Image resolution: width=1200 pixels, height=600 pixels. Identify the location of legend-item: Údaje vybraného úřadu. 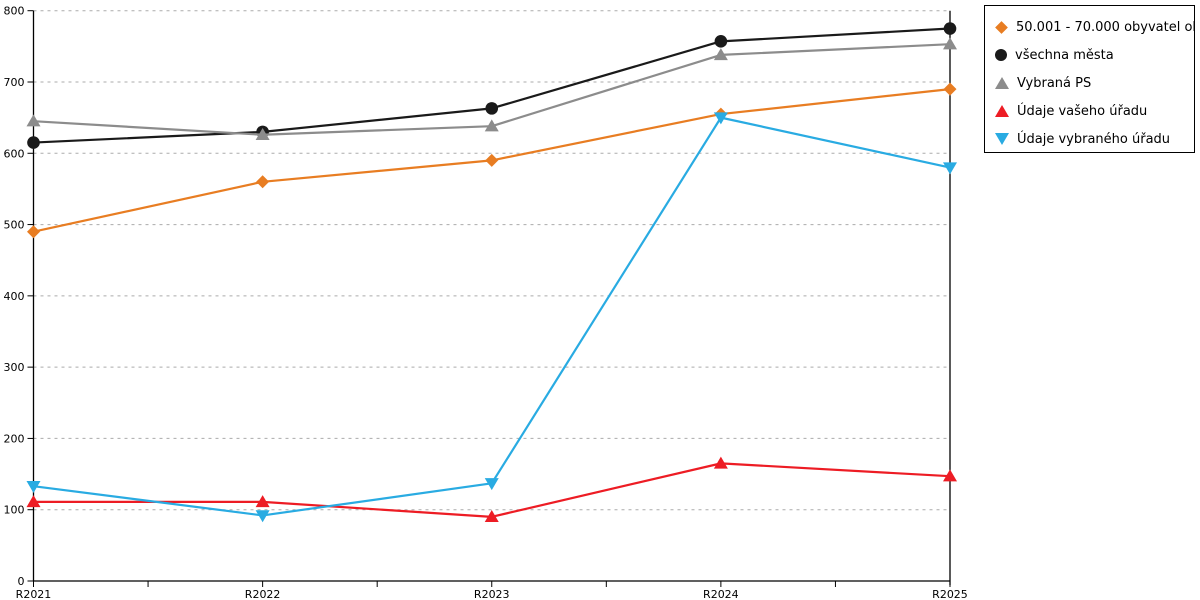
(1089, 139).